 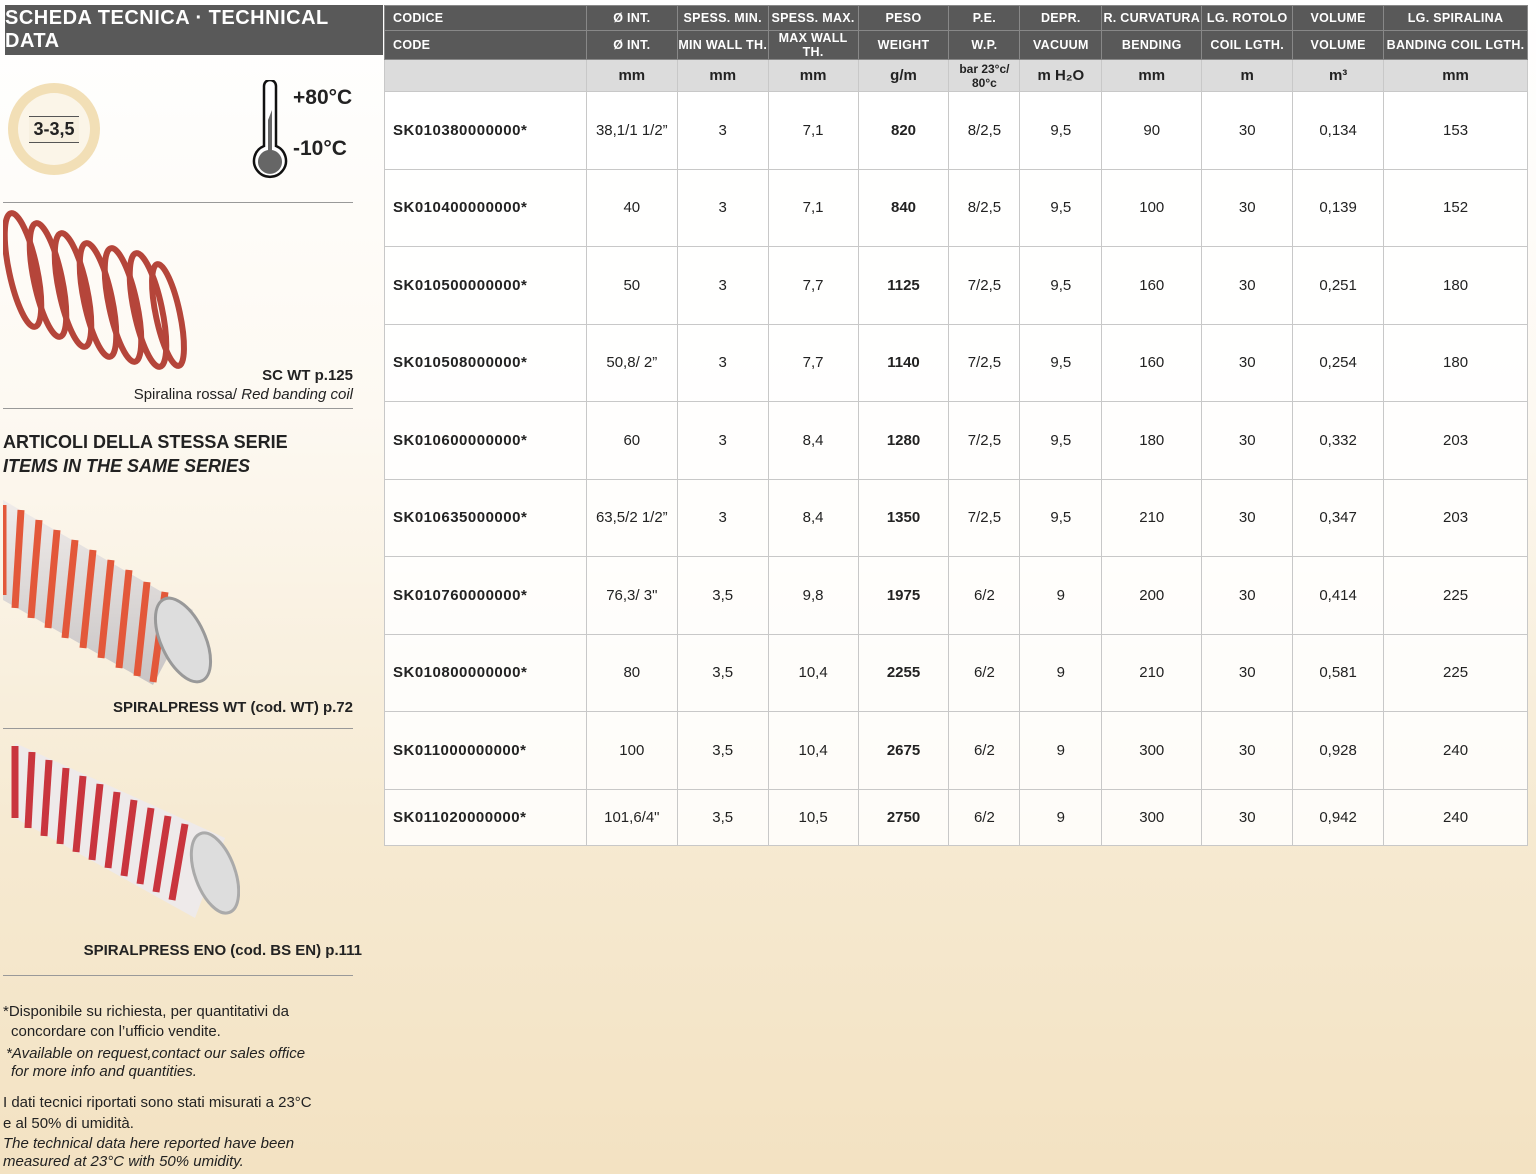 What do you see at coordinates (631, 130) in the screenshot?
I see `table-row-cell: 38,1/1 1/2”` at bounding box center [631, 130].